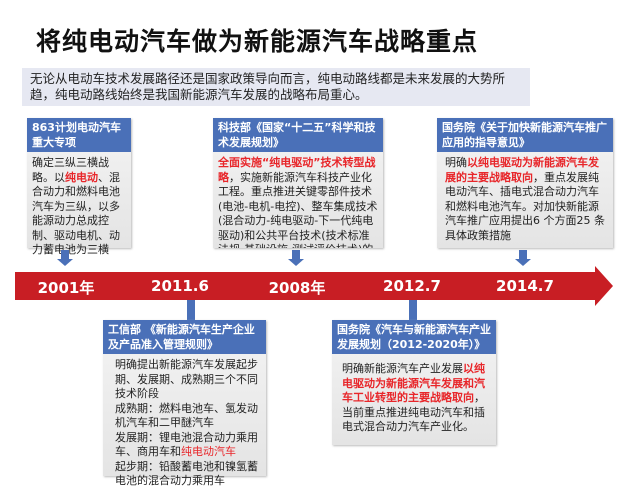 The width and height of the screenshot is (640, 493). What do you see at coordinates (525, 135) in the screenshot?
I see `box-header: 国务院《关于加快新能源汽车推广应用的指导意见》` at bounding box center [525, 135].